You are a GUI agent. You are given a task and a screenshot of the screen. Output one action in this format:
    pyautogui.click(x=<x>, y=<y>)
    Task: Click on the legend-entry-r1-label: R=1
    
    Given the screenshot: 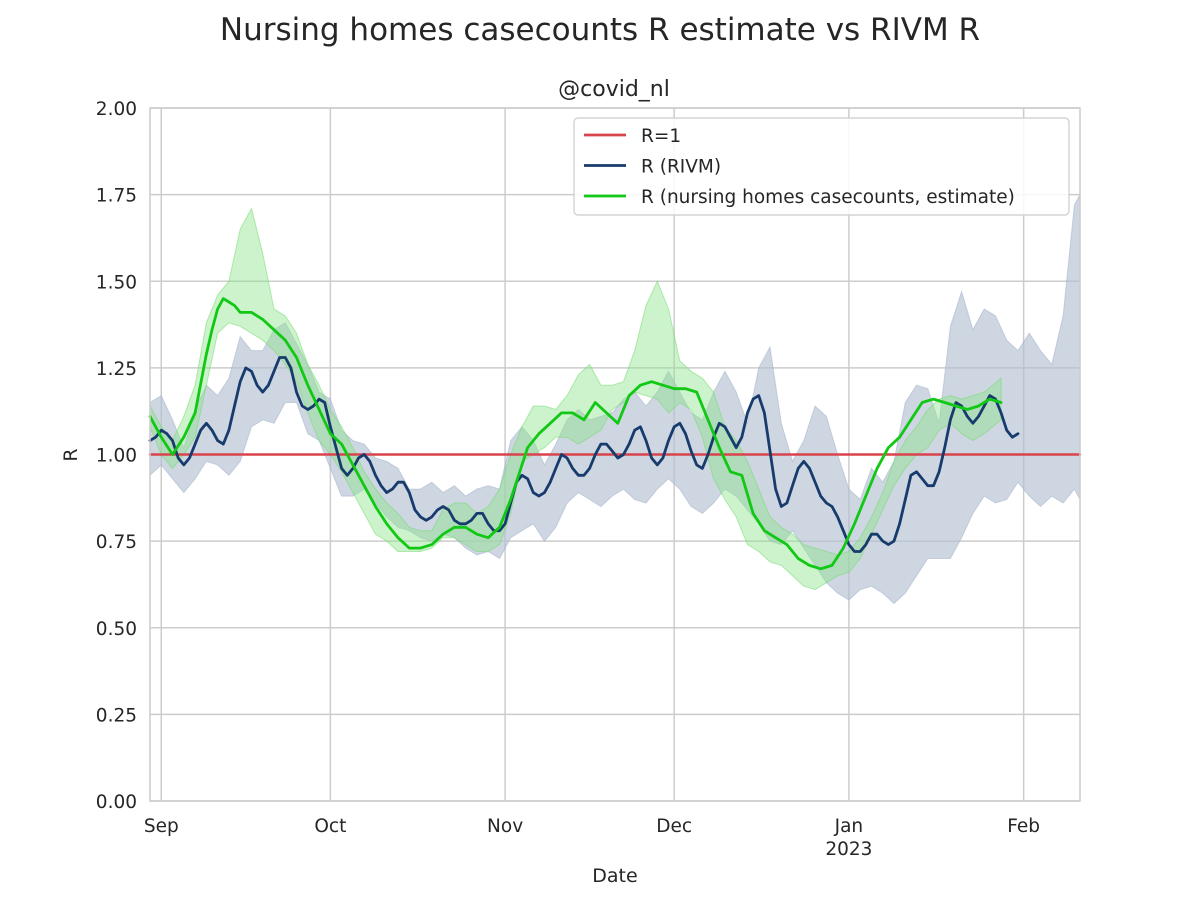 What is the action you would take?
    pyautogui.click(x=661, y=136)
    